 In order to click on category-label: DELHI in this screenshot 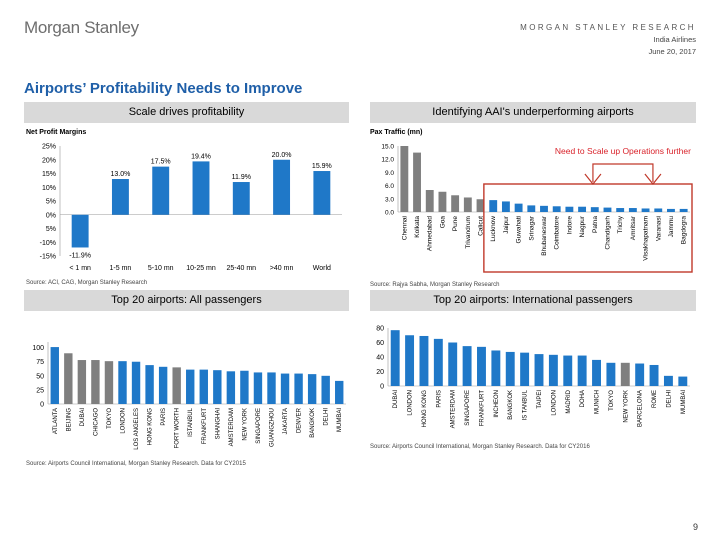, I will do `click(327, 417)`.